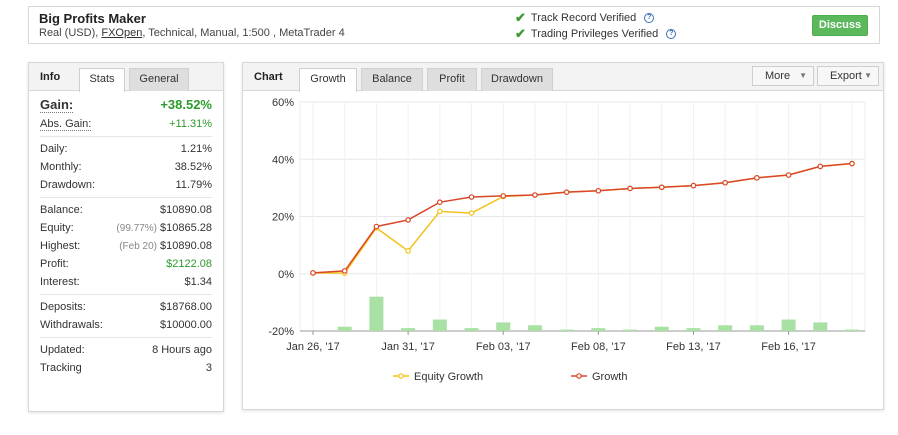 This screenshot has height=435, width=898. What do you see at coordinates (840, 25) in the screenshot?
I see `discuss-button: Discuss` at bounding box center [840, 25].